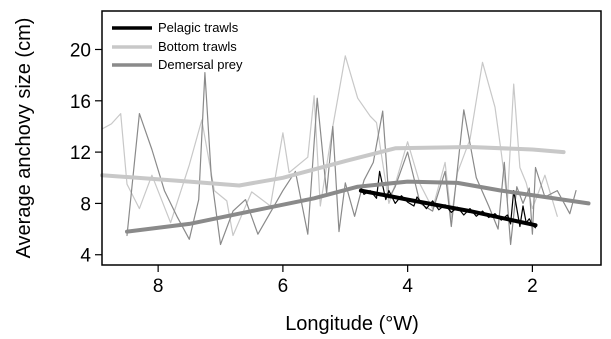  What do you see at coordinates (352, 324) in the screenshot?
I see `x-axis-title: Longitude (°W)` at bounding box center [352, 324].